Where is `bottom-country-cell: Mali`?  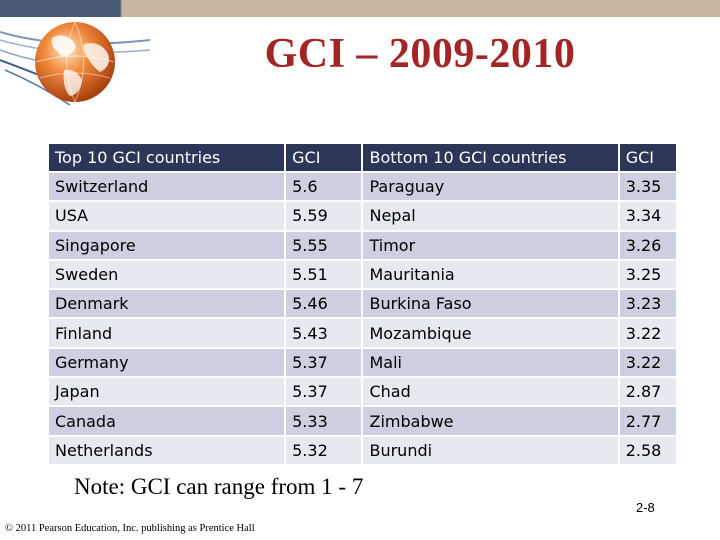 bottom-country-cell: Mali is located at coordinates (491, 363).